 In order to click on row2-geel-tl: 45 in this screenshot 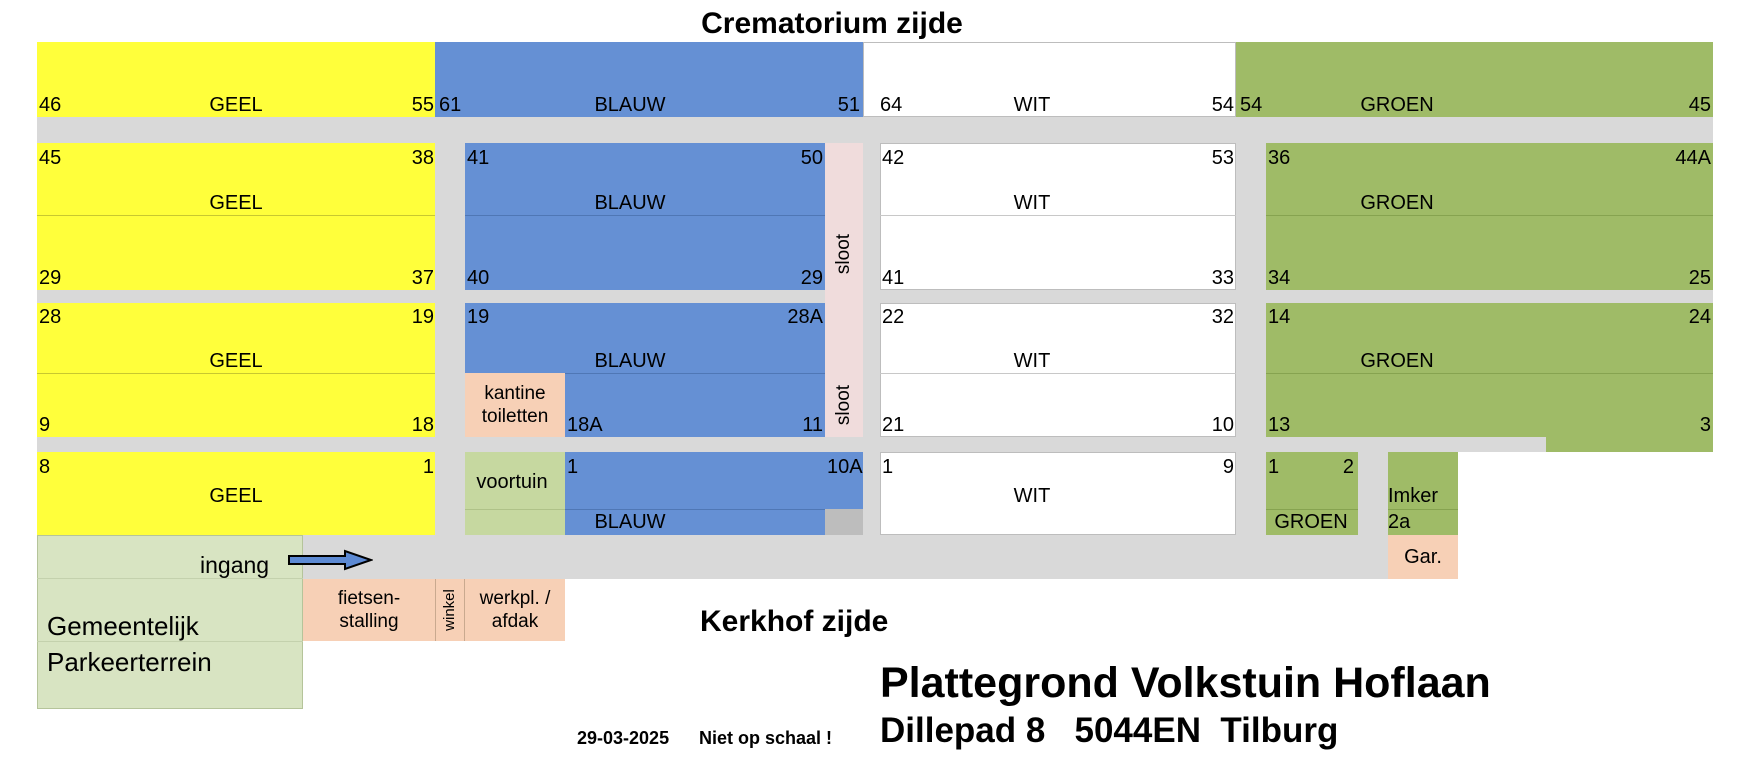, I will do `click(50, 158)`.